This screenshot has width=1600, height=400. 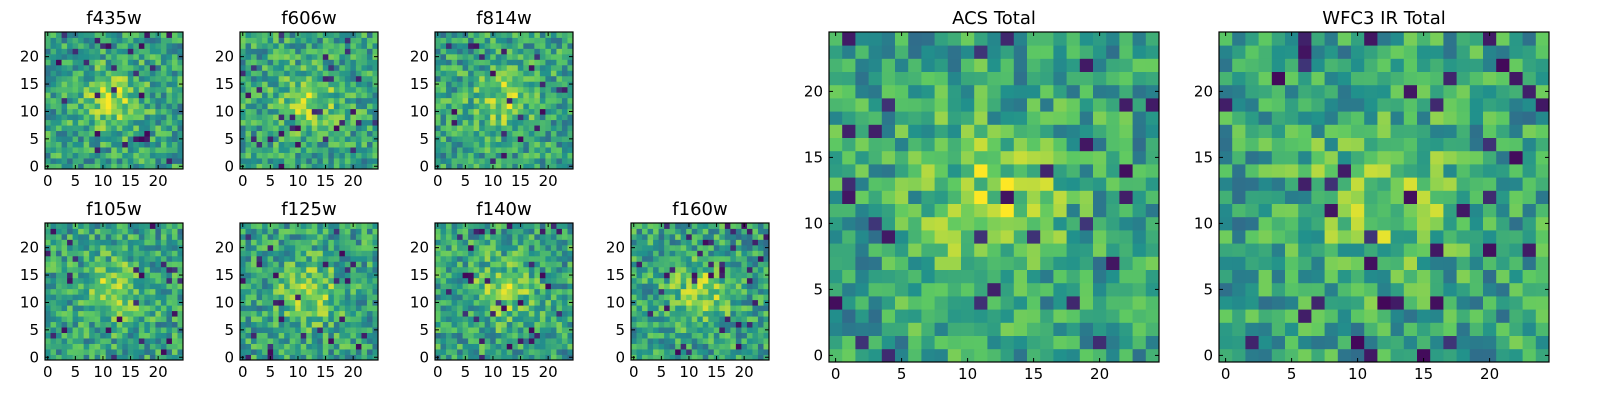 What do you see at coordinates (113, 209) in the screenshot?
I see `panel-title: f105w` at bounding box center [113, 209].